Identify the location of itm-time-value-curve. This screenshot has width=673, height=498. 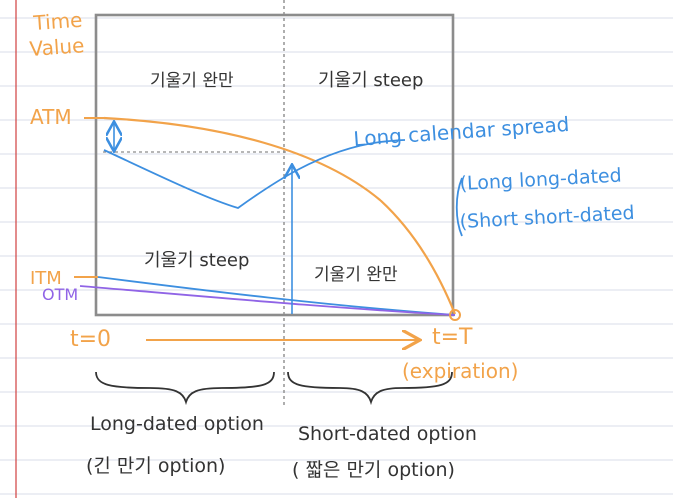
(276, 296).